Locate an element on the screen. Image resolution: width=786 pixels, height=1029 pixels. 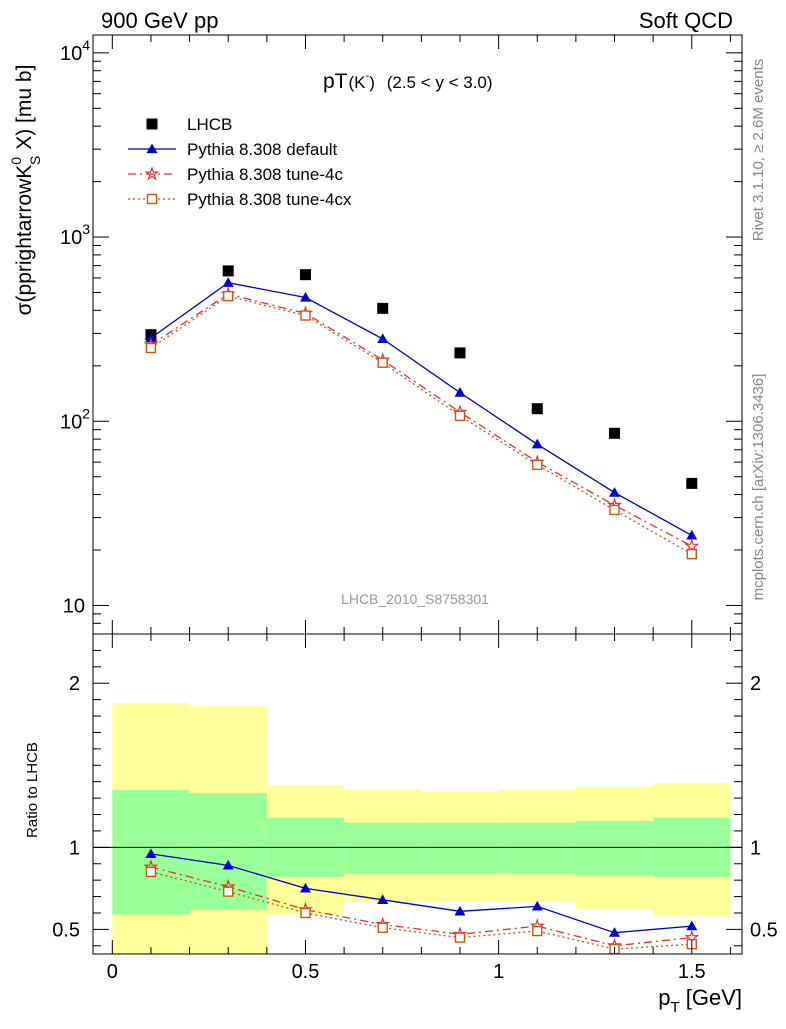
main-y-tick-label: 10⁴ is located at coordinates (75, 51).